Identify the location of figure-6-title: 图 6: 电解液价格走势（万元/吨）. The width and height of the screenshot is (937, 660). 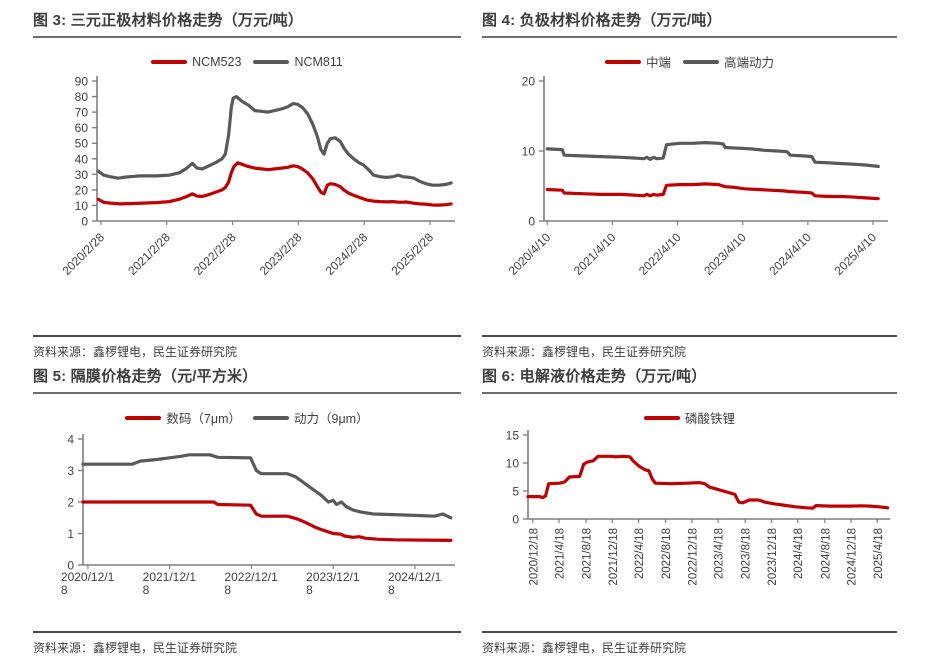
(689, 381).